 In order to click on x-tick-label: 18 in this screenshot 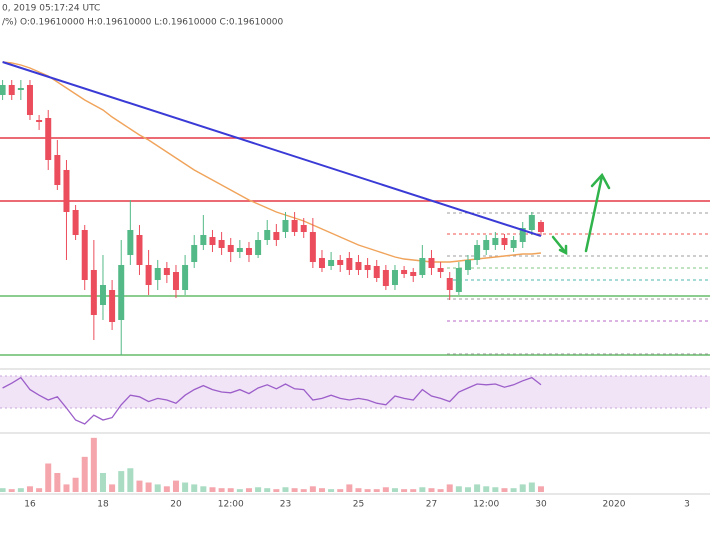, I will do `click(103, 505)`.